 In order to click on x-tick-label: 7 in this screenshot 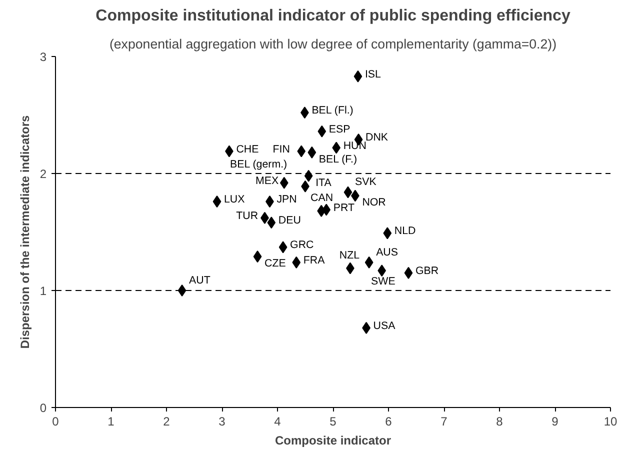, I will do `click(444, 421)`.